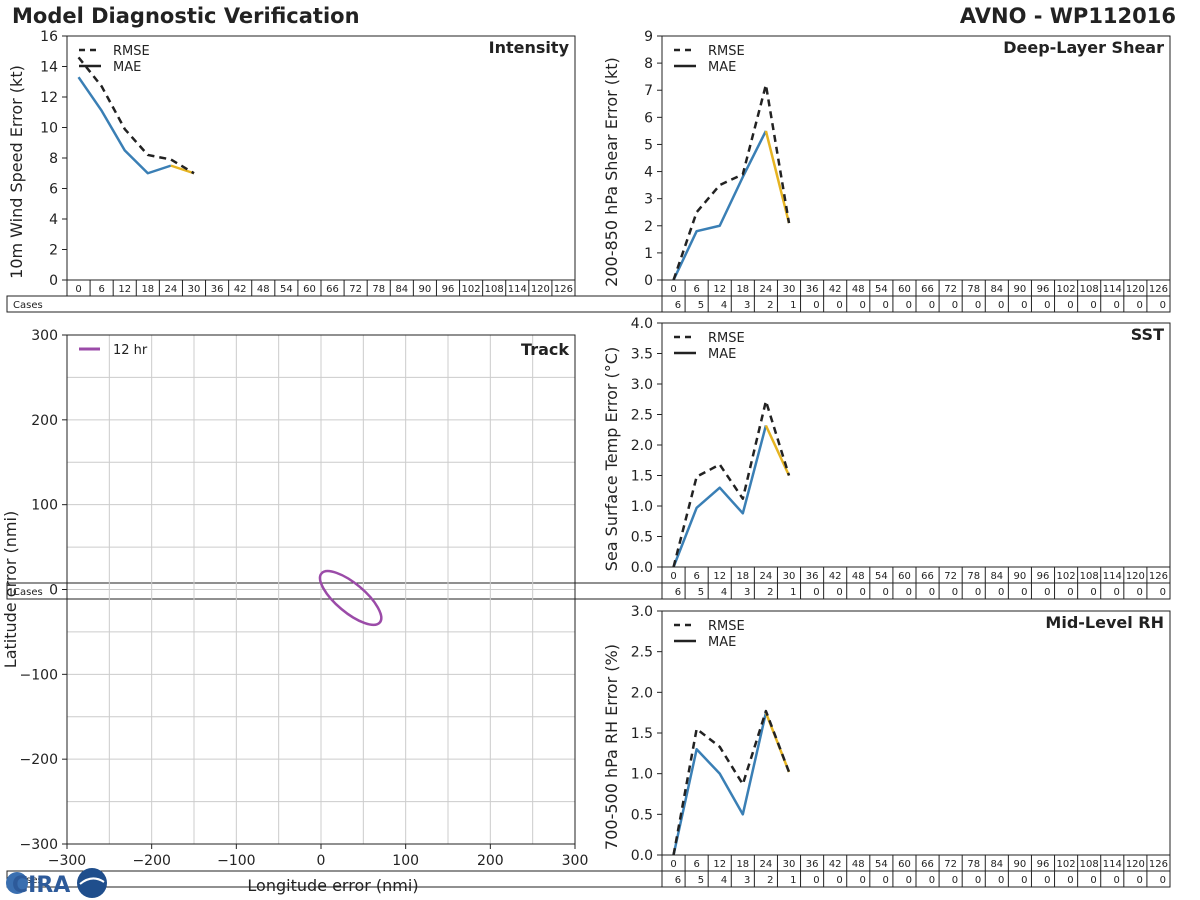  Describe the element at coordinates (151, 861) in the screenshot. I see `x-tick-label: −200` at that location.